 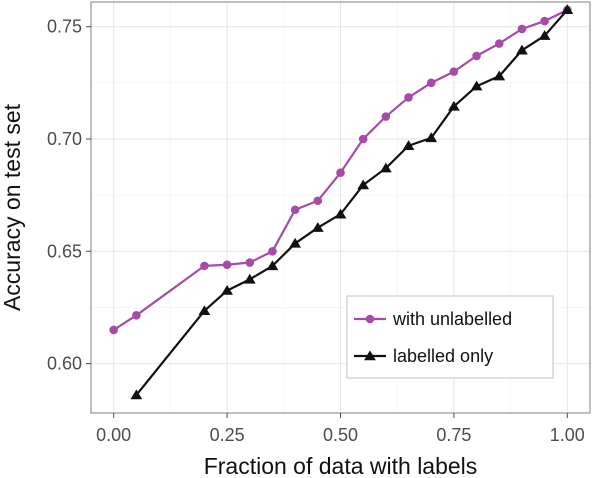 I want to click on y-axis-title: Accuracy on test set, so click(x=12, y=207).